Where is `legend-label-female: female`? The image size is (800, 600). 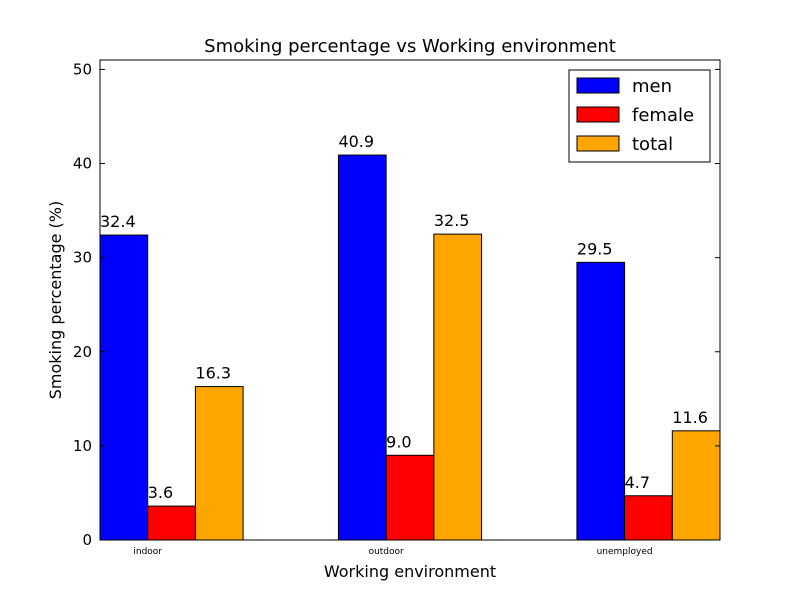
legend-label-female: female is located at coordinates (663, 115).